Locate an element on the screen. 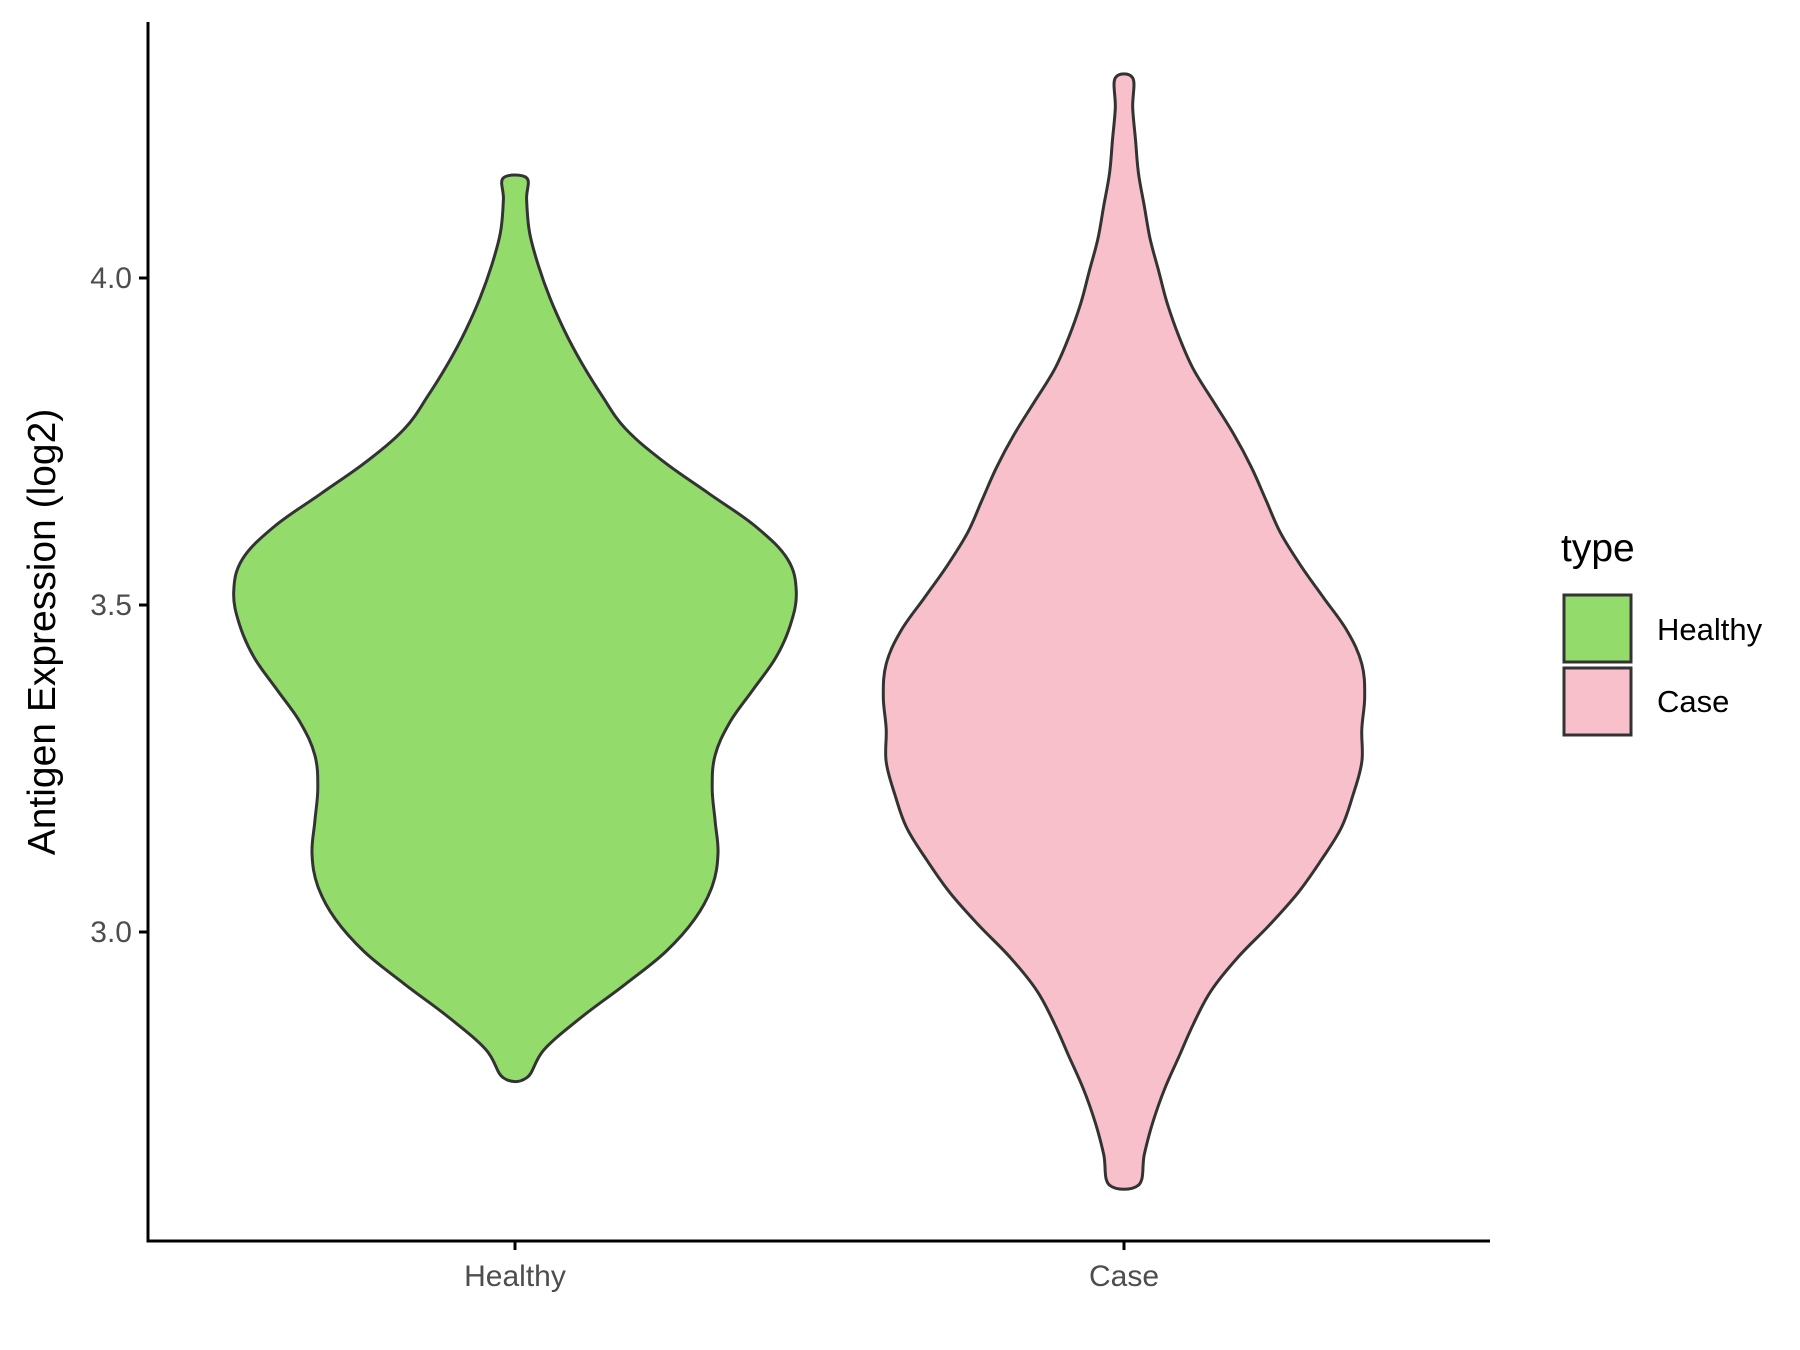 The width and height of the screenshot is (1800, 1350). y-axis-title: Antigen Expression (log2) is located at coordinates (42, 632).